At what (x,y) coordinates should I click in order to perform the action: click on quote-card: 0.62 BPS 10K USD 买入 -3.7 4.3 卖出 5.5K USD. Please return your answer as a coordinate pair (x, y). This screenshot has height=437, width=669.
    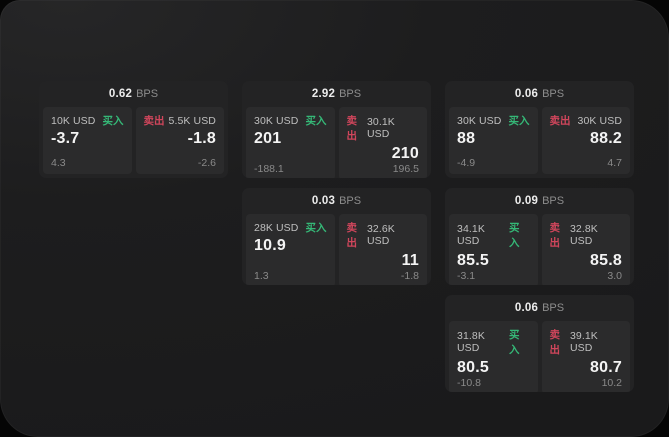
    Looking at the image, I should click on (133, 129).